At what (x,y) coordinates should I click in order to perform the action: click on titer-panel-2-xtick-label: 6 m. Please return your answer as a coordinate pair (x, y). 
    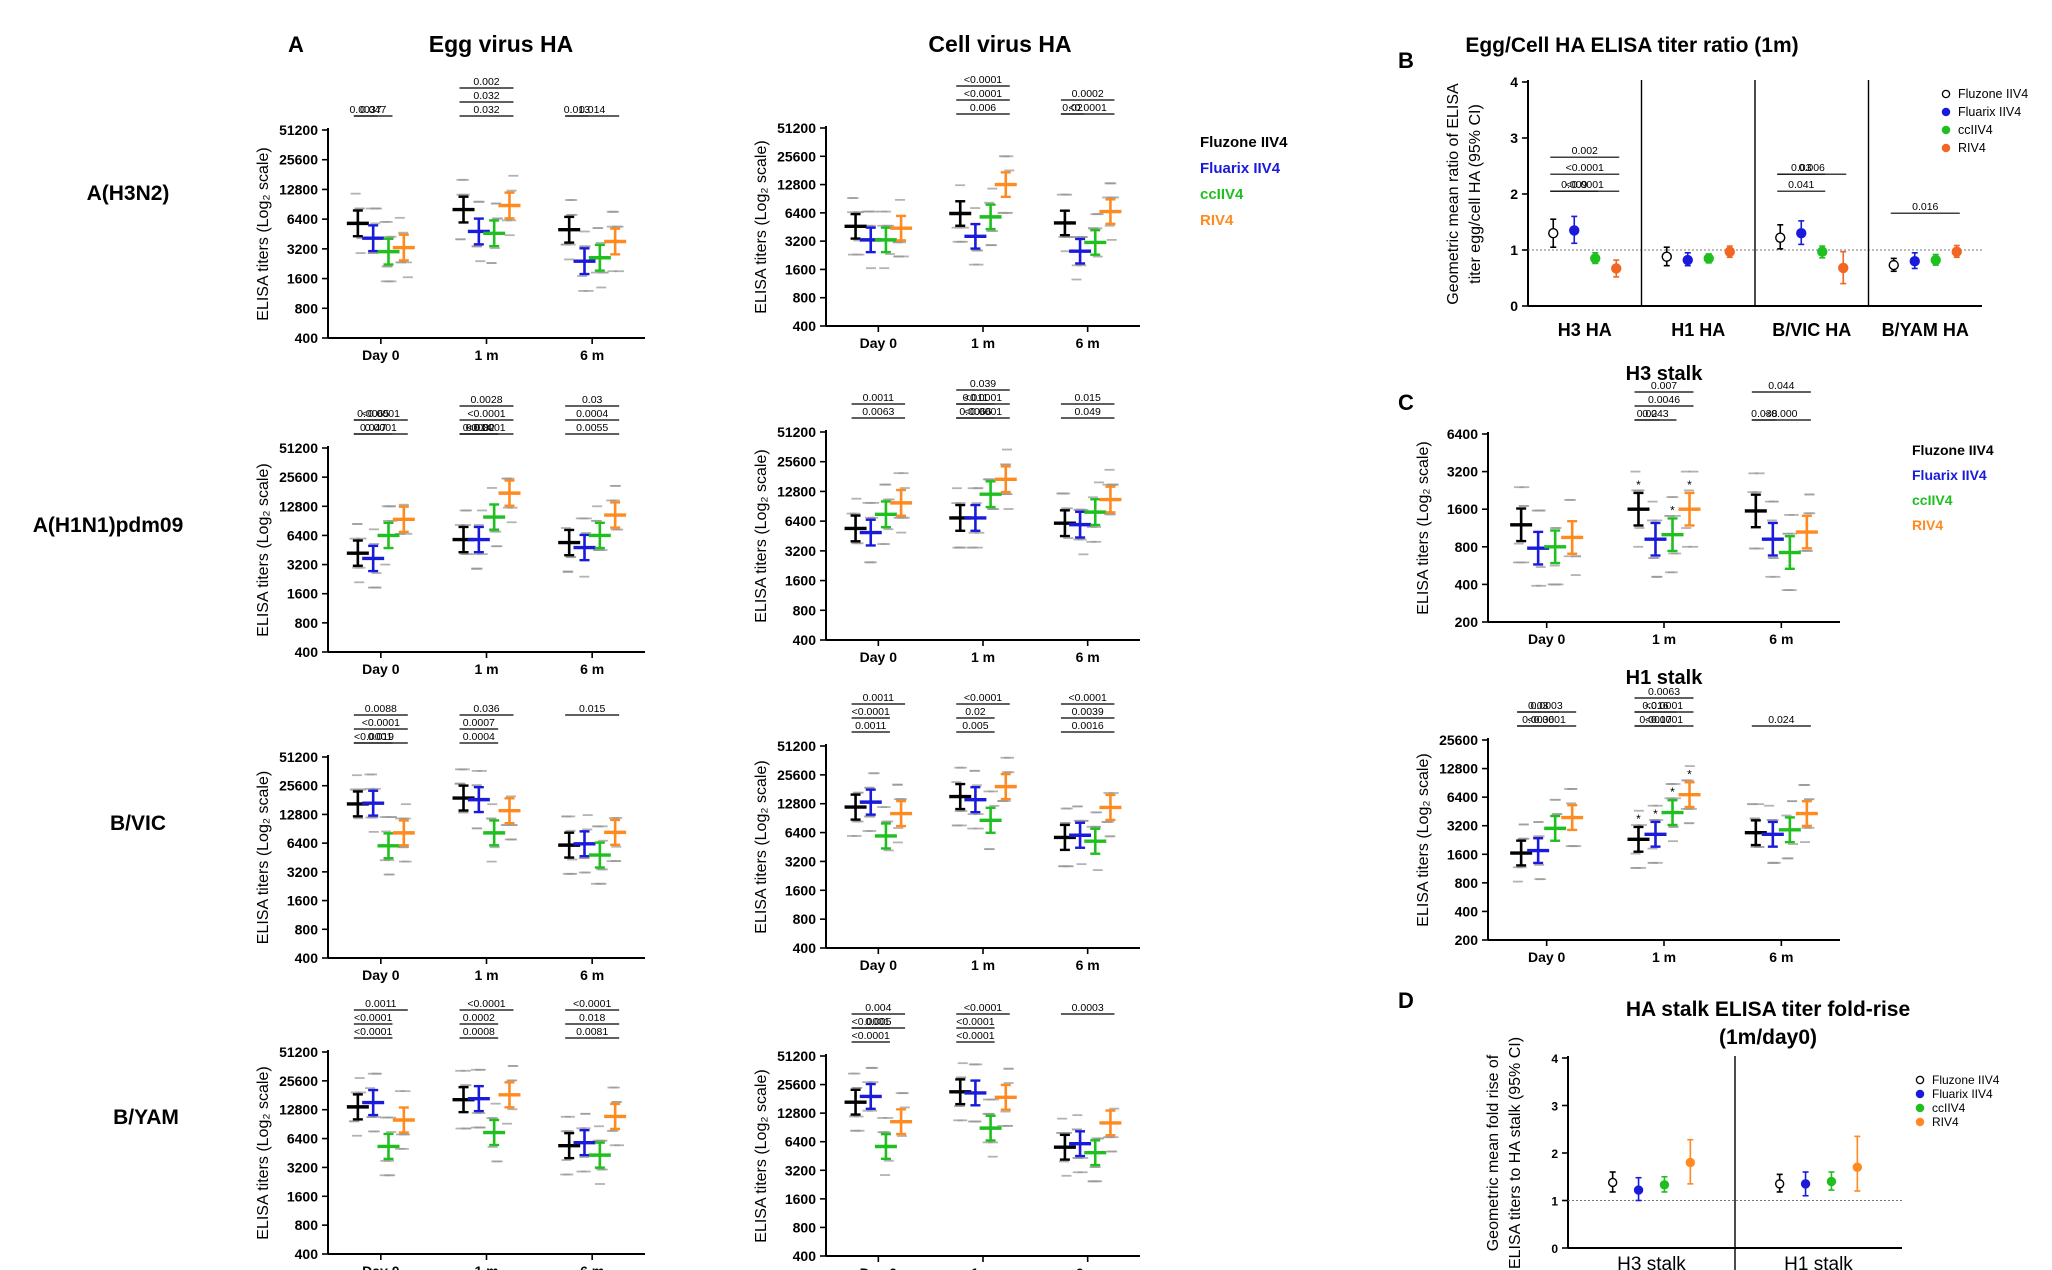
    Looking at the image, I should click on (1088, 343).